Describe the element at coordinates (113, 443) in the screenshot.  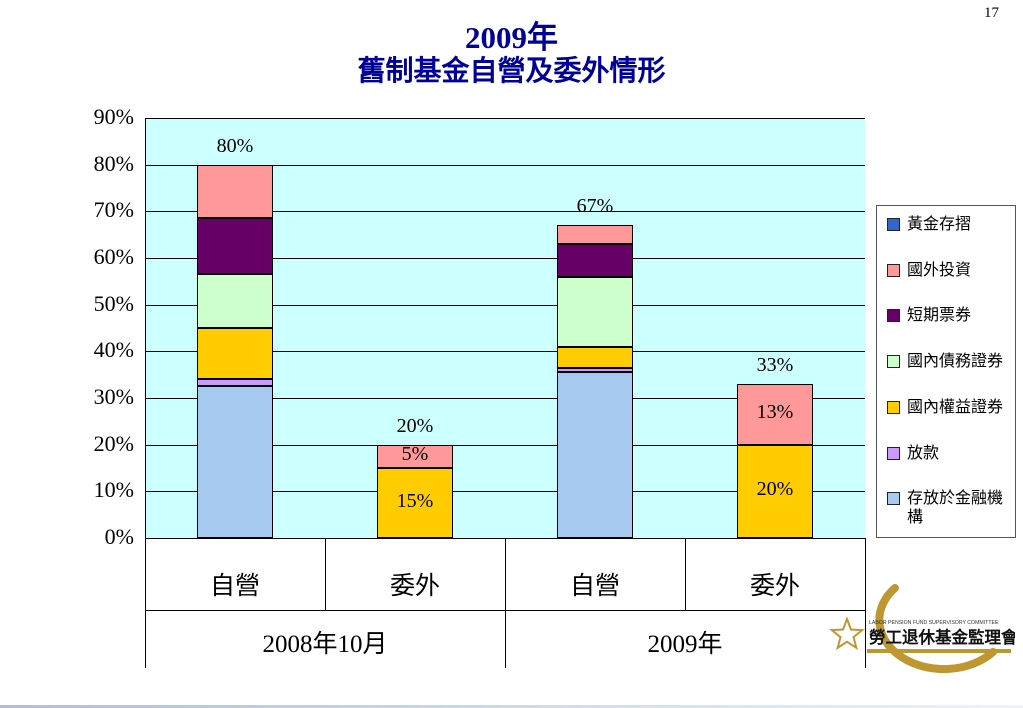
I see `y-tick-label: 20%` at that location.